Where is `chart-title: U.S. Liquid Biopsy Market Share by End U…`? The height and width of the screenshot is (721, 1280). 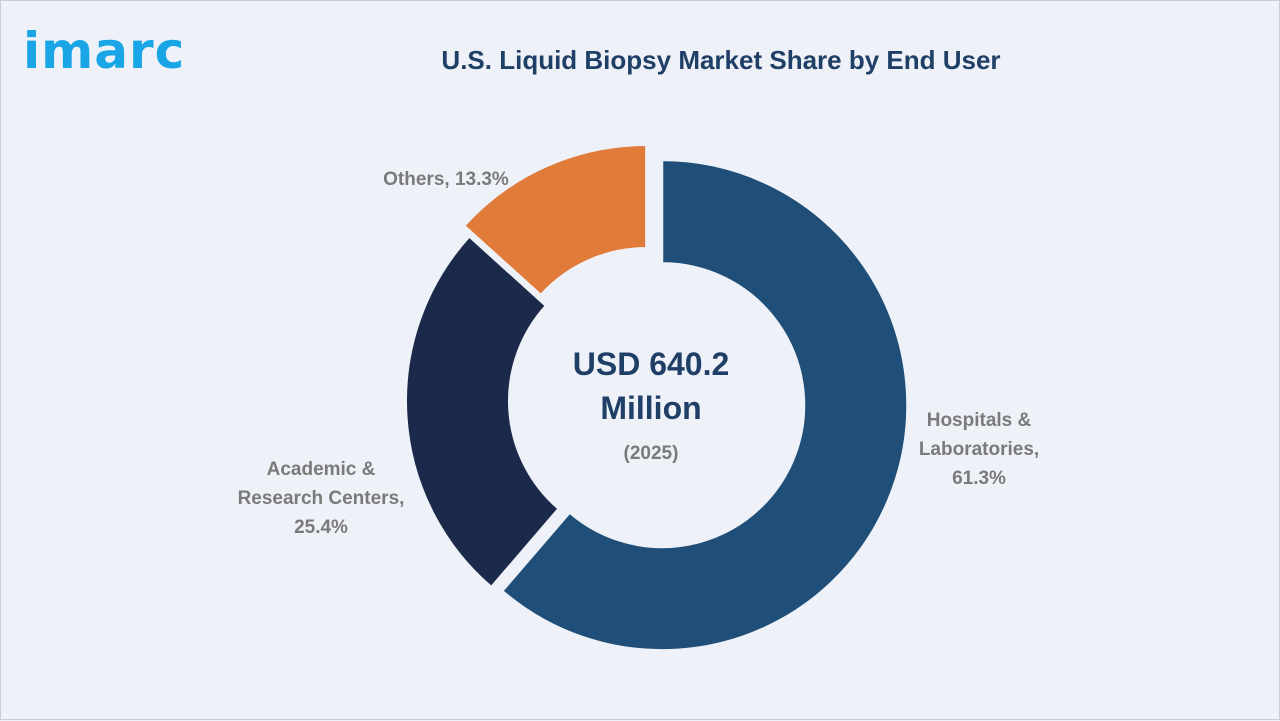
chart-title: U.S. Liquid Biopsy Market Share by End U… is located at coordinates (721, 60).